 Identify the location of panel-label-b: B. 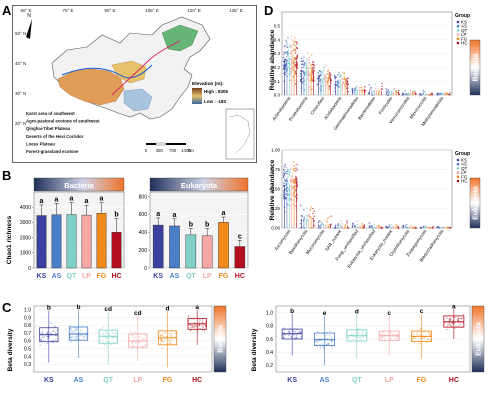
(7, 175).